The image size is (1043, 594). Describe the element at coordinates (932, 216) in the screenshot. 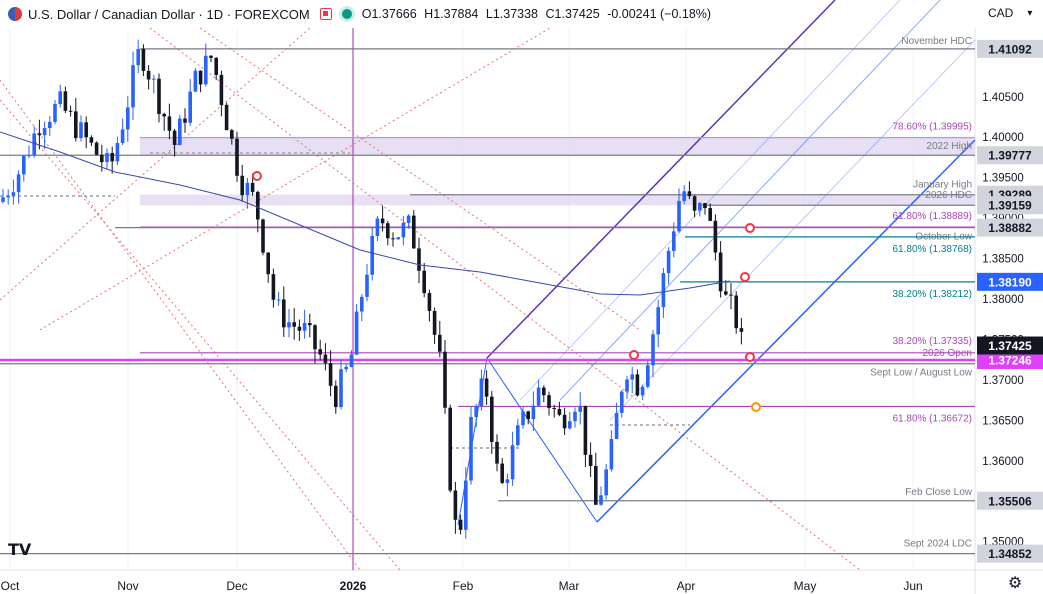

I see `level-label: 61.80% (1.38889)` at that location.